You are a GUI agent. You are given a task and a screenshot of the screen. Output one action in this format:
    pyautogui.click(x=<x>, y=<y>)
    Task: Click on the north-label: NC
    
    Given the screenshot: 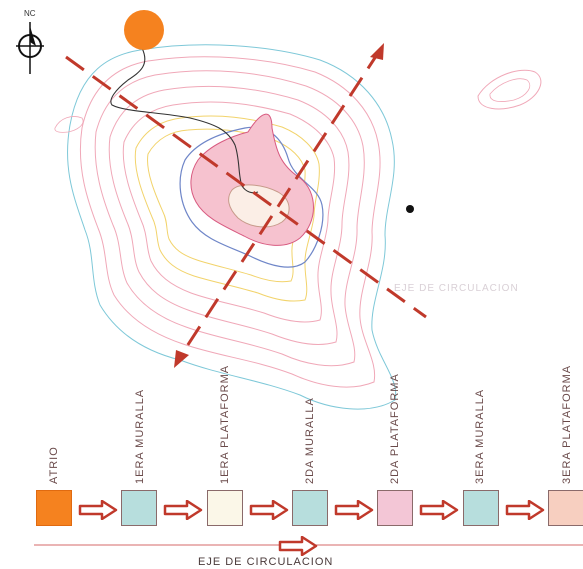 What is the action you would take?
    pyautogui.click(x=30, y=13)
    